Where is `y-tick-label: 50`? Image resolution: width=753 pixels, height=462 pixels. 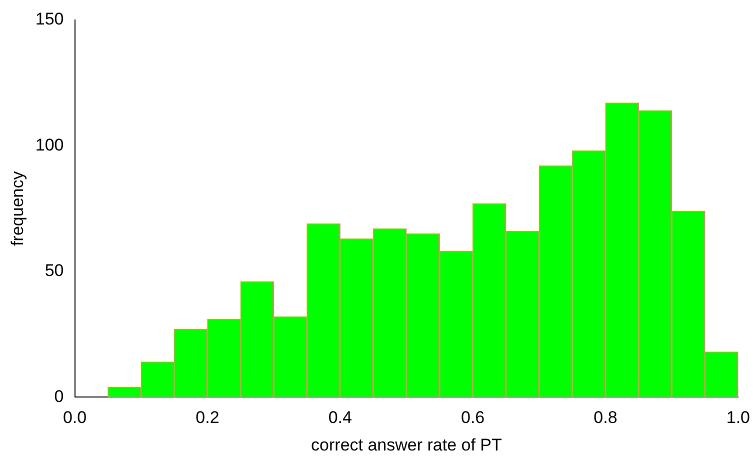 y-tick-label: 50 is located at coordinates (54, 270).